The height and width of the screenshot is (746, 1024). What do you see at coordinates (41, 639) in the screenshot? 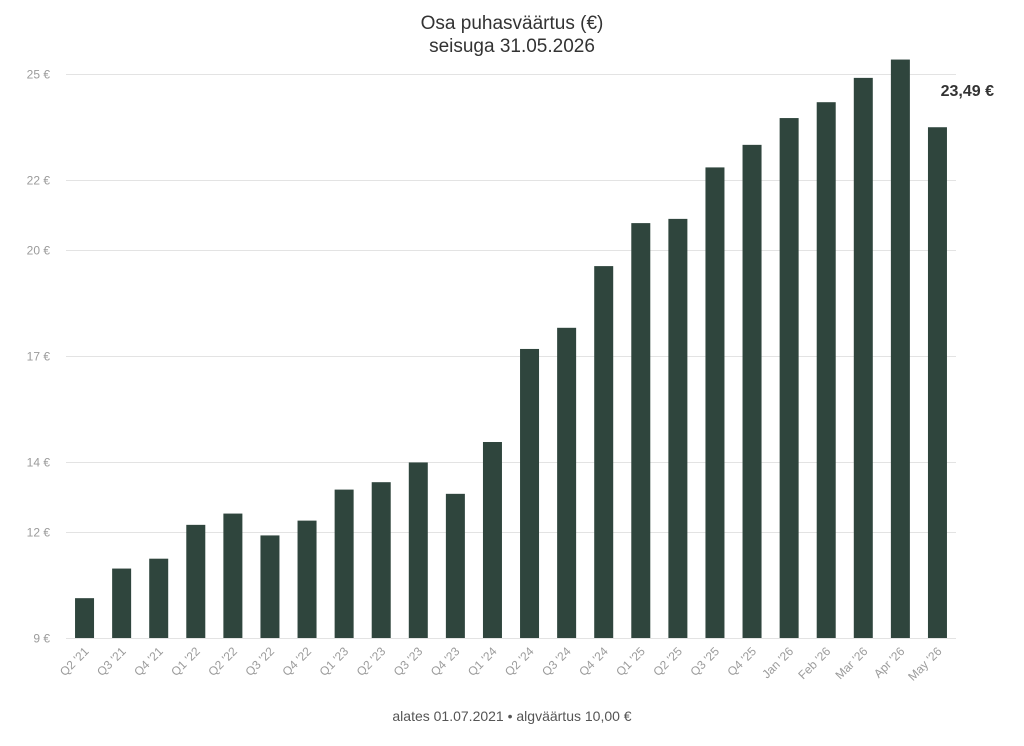
I see `y-tick-label: 9 €` at bounding box center [41, 639].